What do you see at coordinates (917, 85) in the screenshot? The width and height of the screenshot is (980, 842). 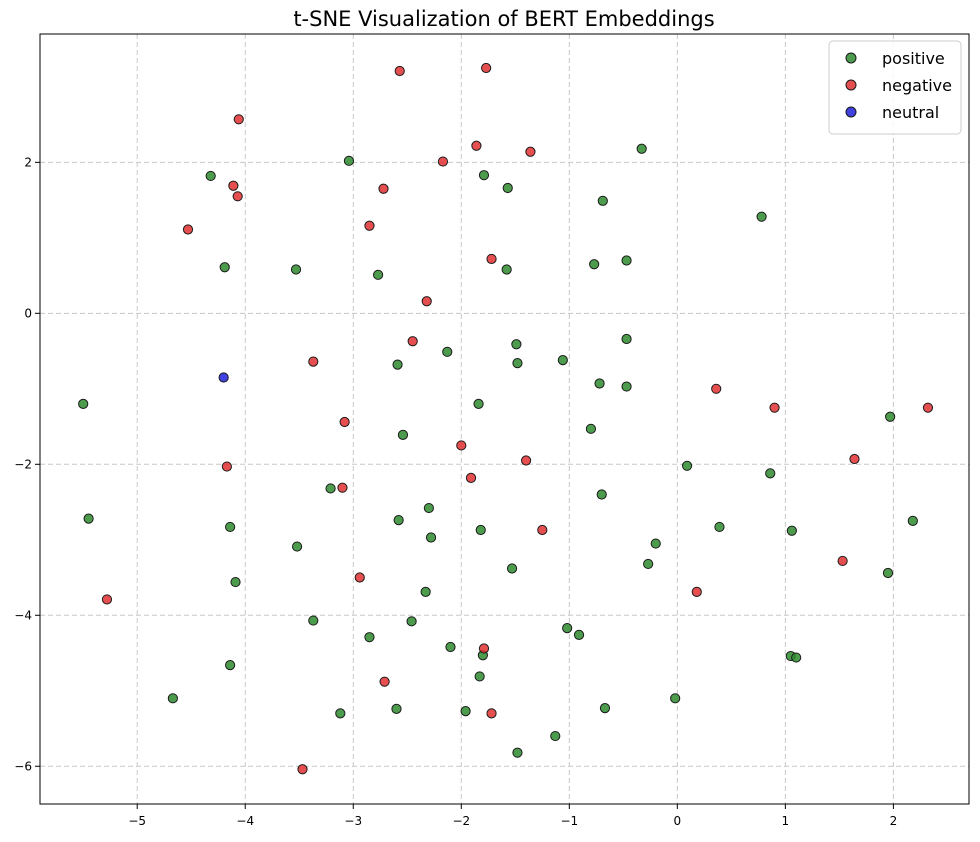 I see `legend-label-negative: negative` at bounding box center [917, 85].